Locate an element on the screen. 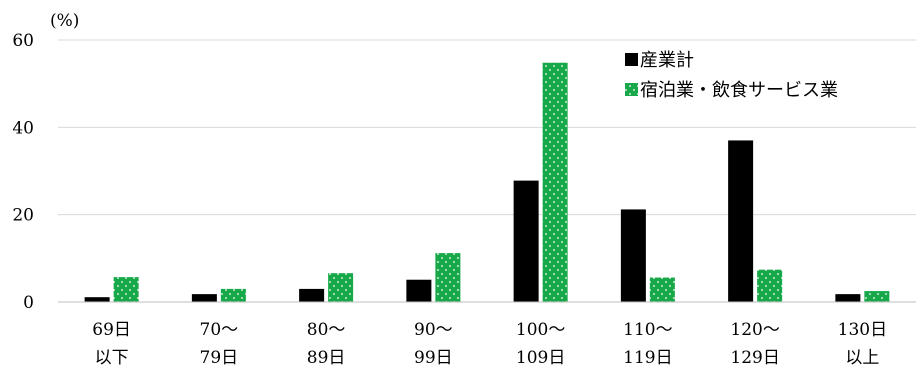 The height and width of the screenshot is (372, 919). x-tick-label: 100～ is located at coordinates (540, 330).